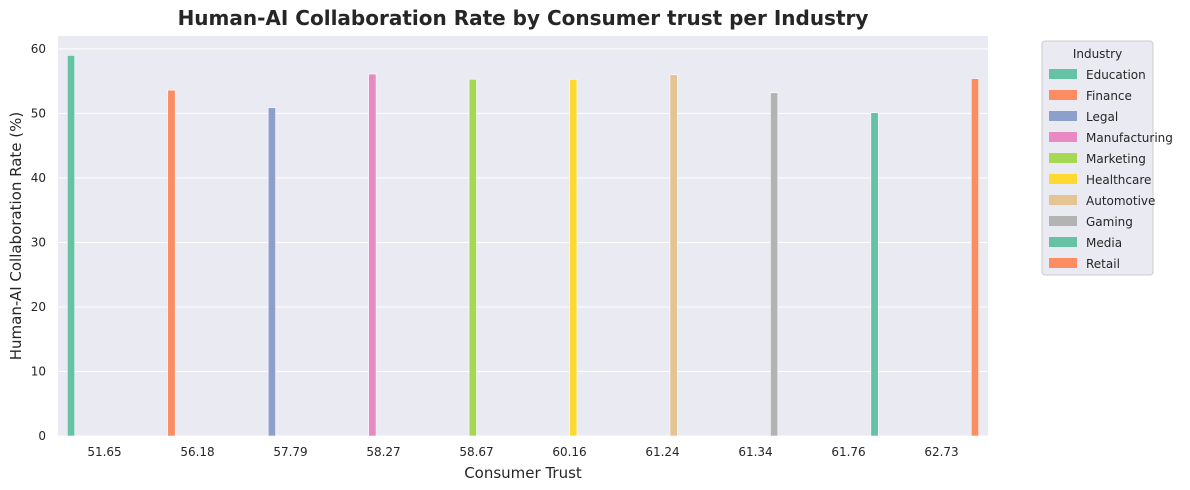 The height and width of the screenshot is (490, 1190). Describe the element at coordinates (662, 452) in the screenshot. I see `x-tick-label: 61.24` at that location.